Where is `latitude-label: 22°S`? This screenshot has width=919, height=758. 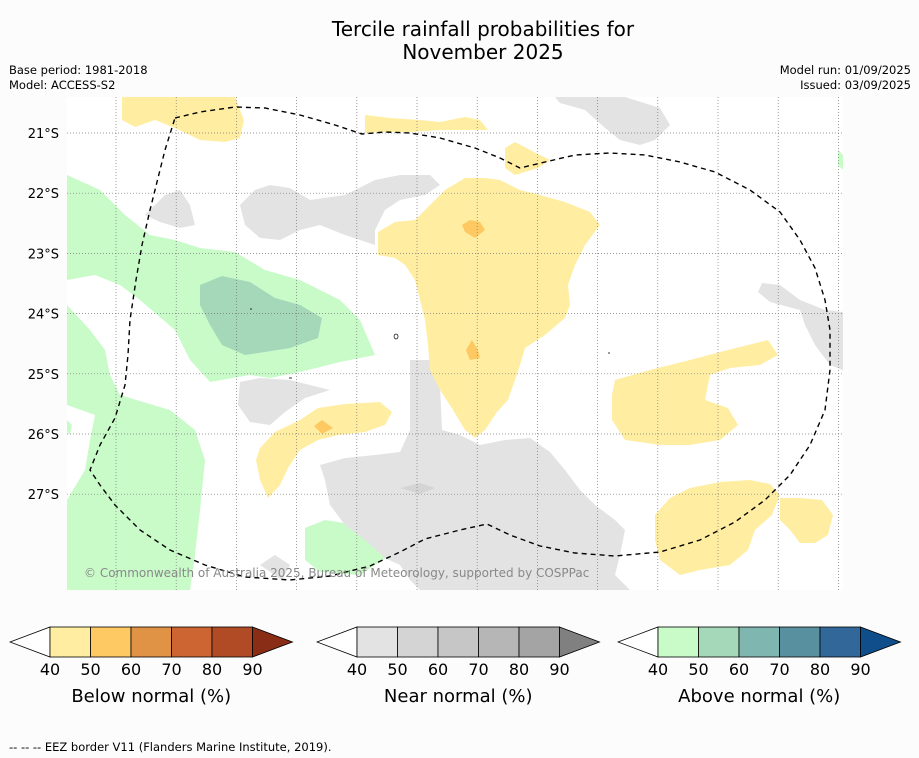
latitude-label: 22°S is located at coordinates (43, 194).